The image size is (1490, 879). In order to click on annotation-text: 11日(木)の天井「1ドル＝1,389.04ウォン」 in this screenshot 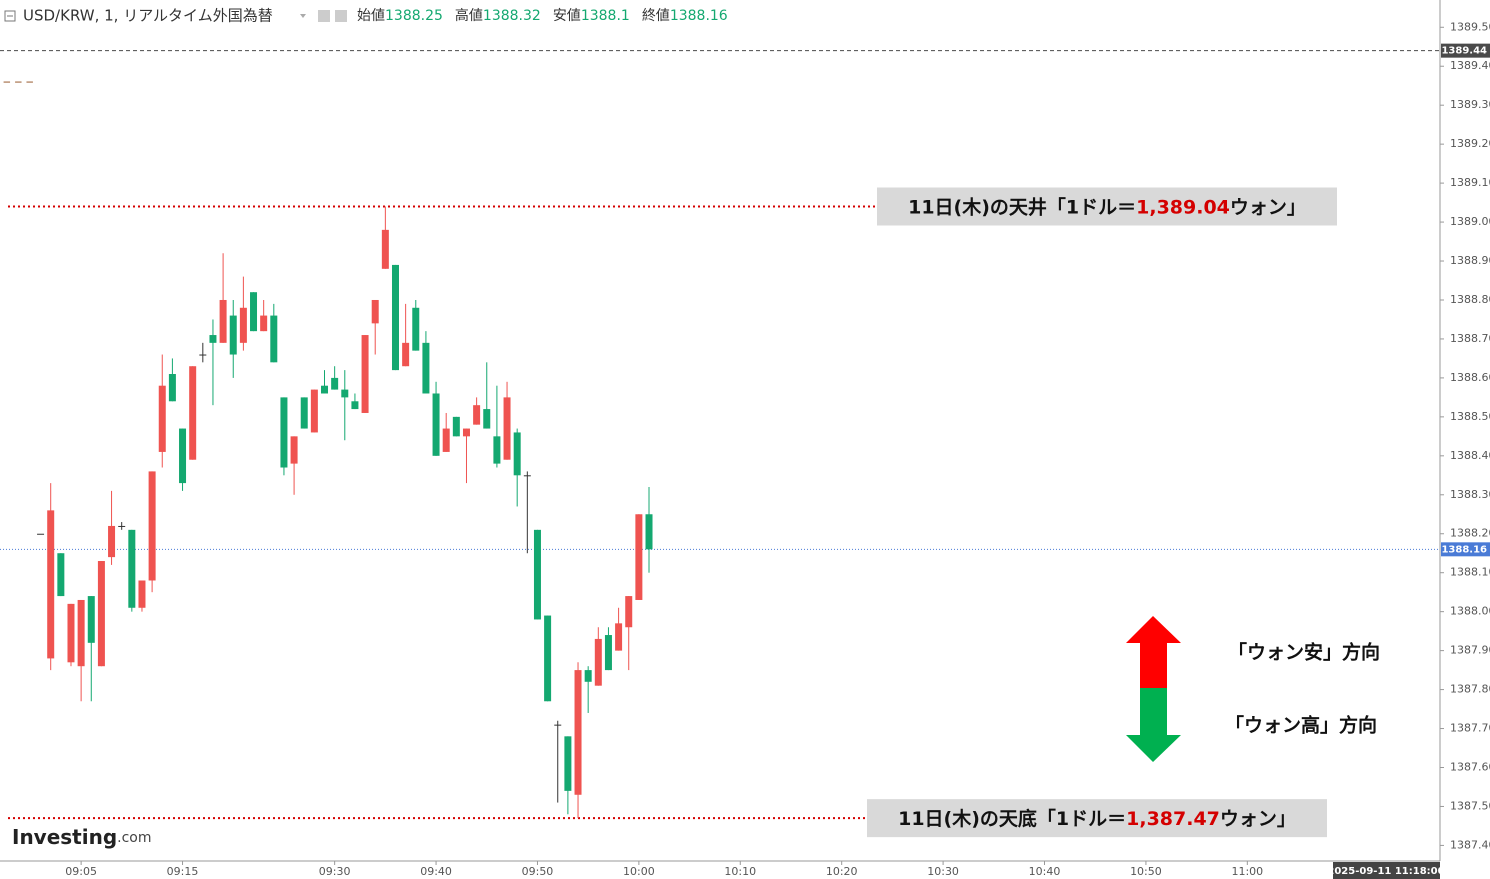, I will do `click(1107, 206)`.